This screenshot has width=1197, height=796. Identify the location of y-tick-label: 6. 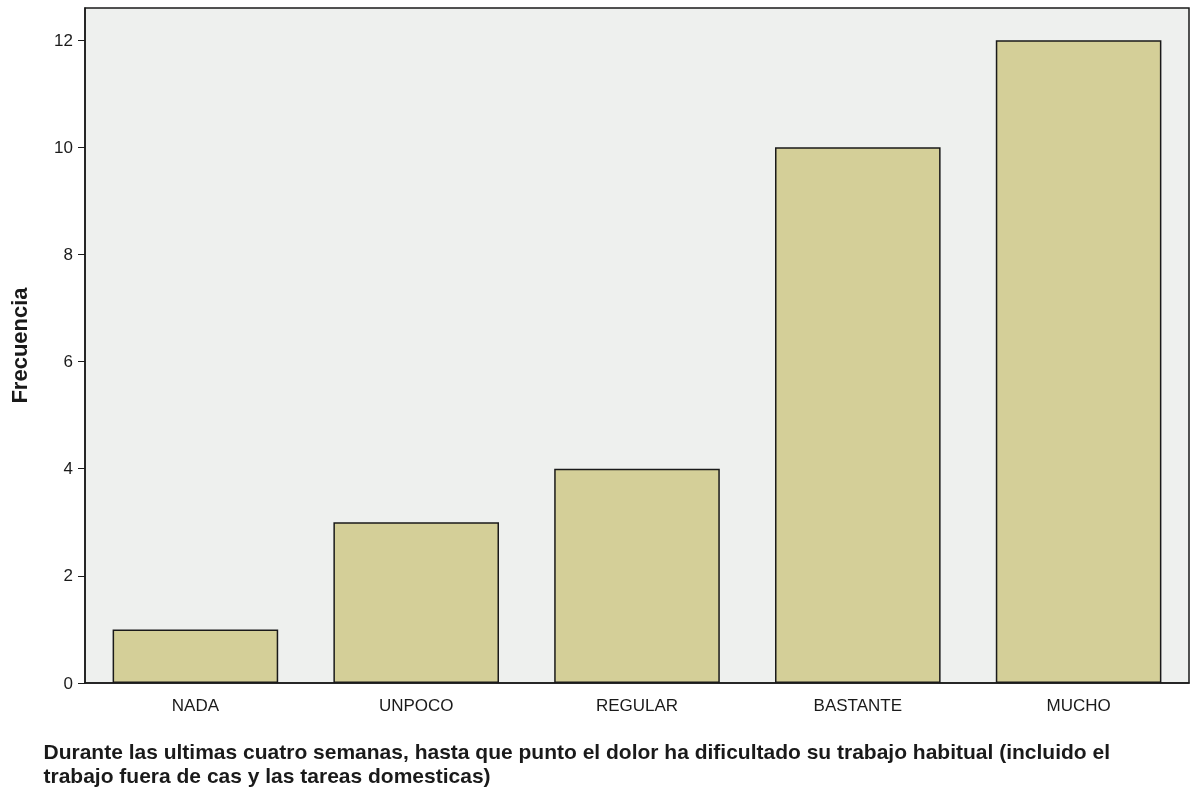
(68, 362).